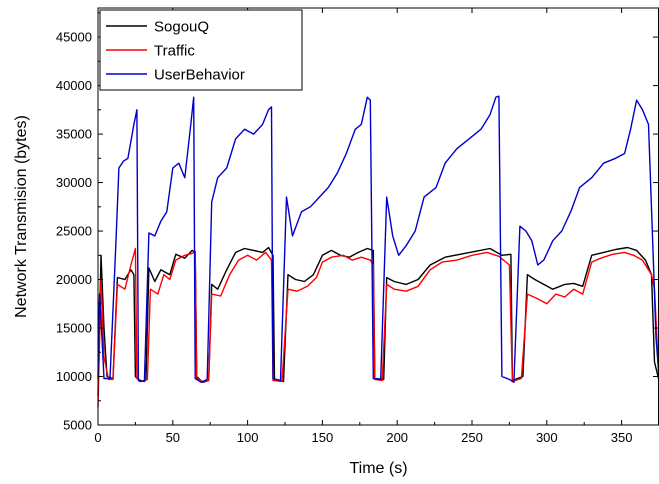  What do you see at coordinates (378, 468) in the screenshot?
I see `x-axis-title: Time (s)` at bounding box center [378, 468].